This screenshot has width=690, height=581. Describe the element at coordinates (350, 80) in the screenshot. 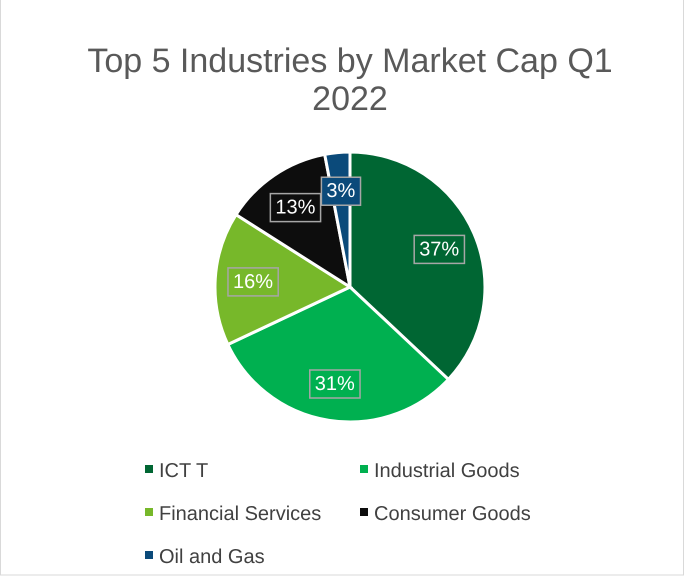

I see `chart-title: Top 5 Industries by Market Cap Q1 2022` at that location.